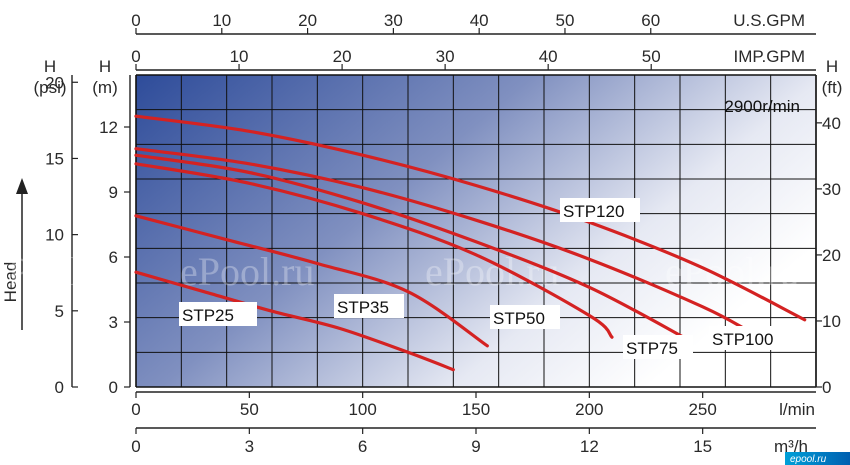  I want to click on axis-psi-unit: (psi), so click(49, 87).